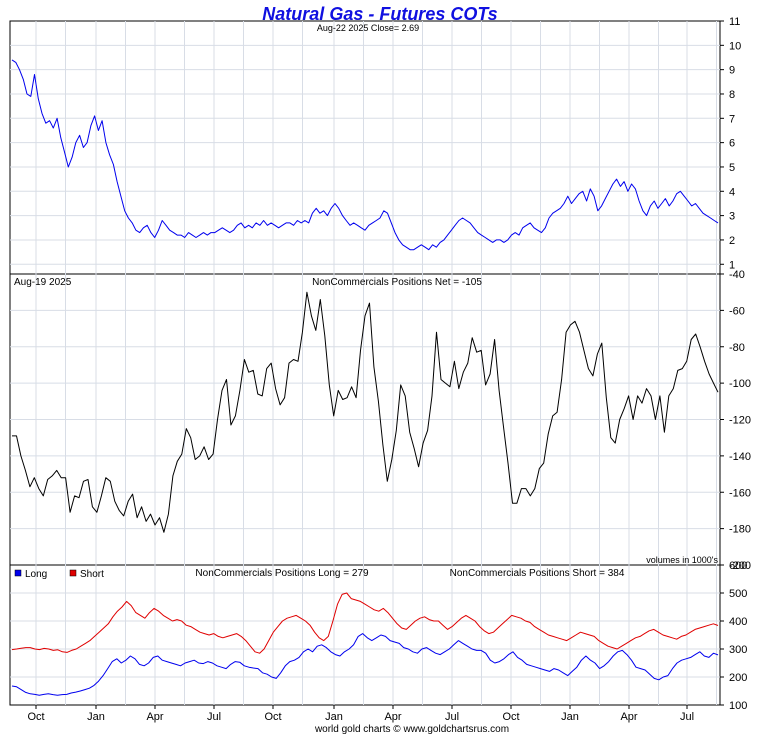 The image size is (760, 735). Describe the element at coordinates (737, 275) in the screenshot. I see `y-tick-label: -40` at that location.